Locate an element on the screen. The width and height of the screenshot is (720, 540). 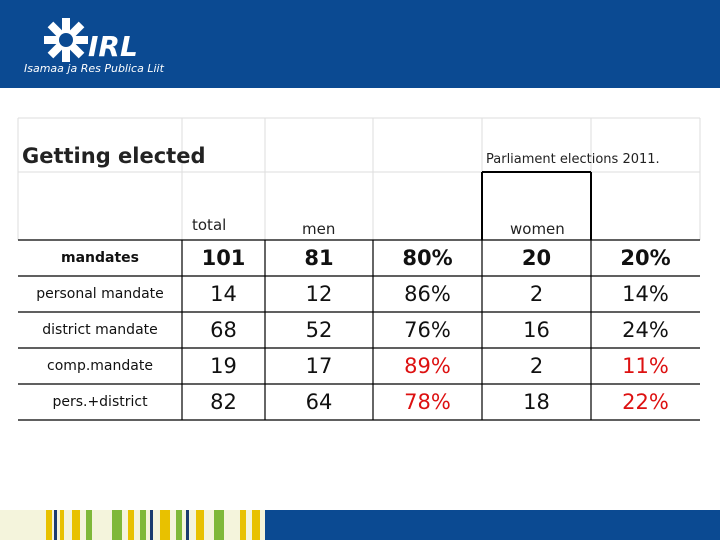
cell: 12 is located at coordinates (319, 294).